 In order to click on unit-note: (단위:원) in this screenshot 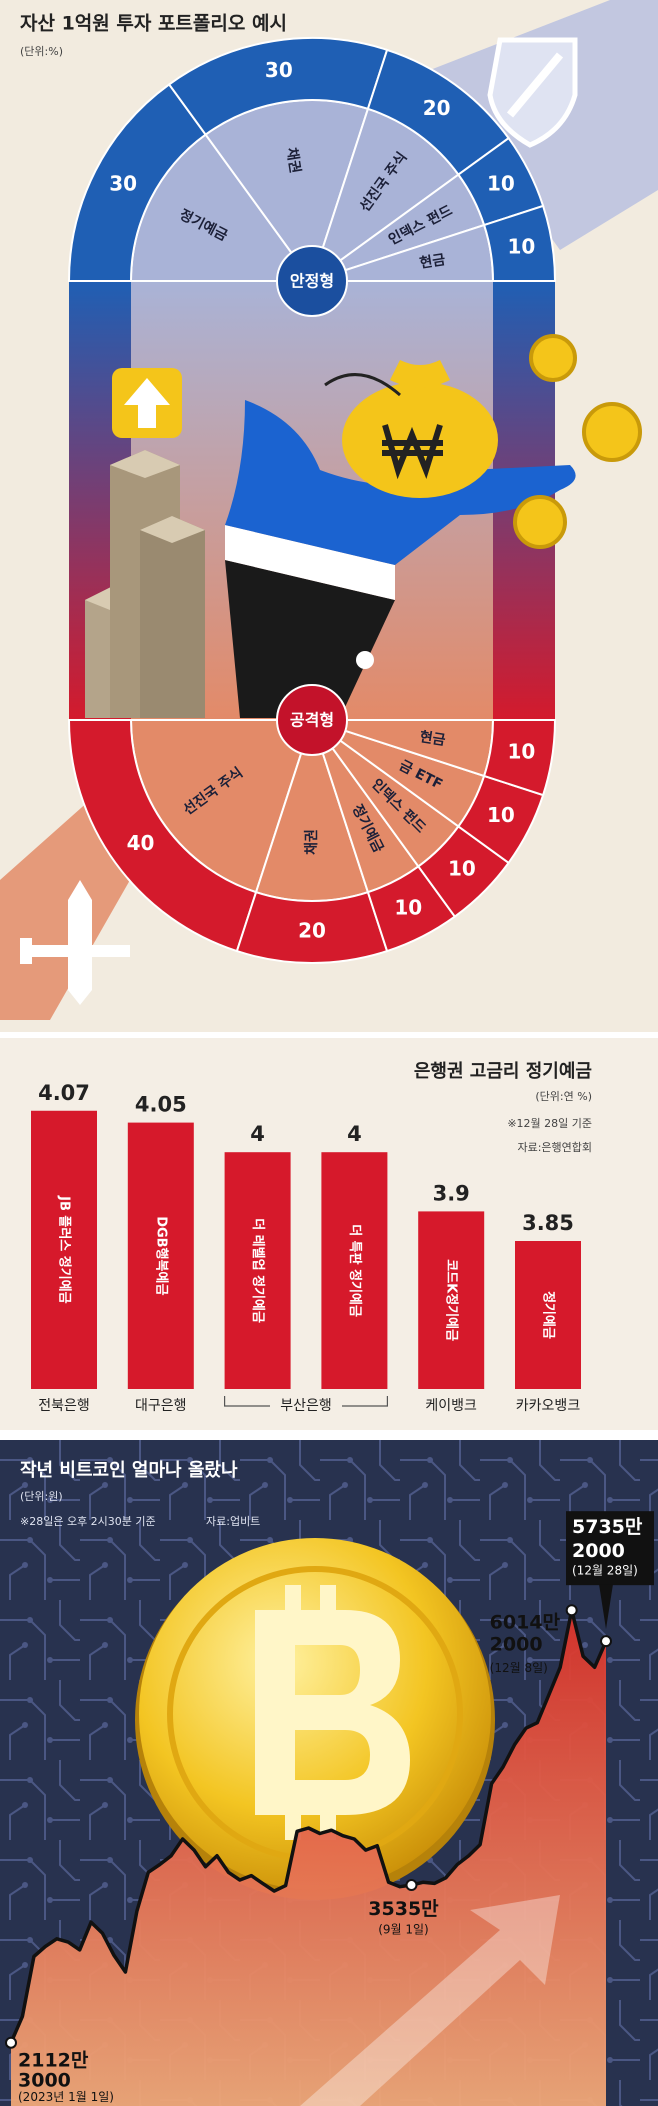, I will do `click(41, 1496)`.